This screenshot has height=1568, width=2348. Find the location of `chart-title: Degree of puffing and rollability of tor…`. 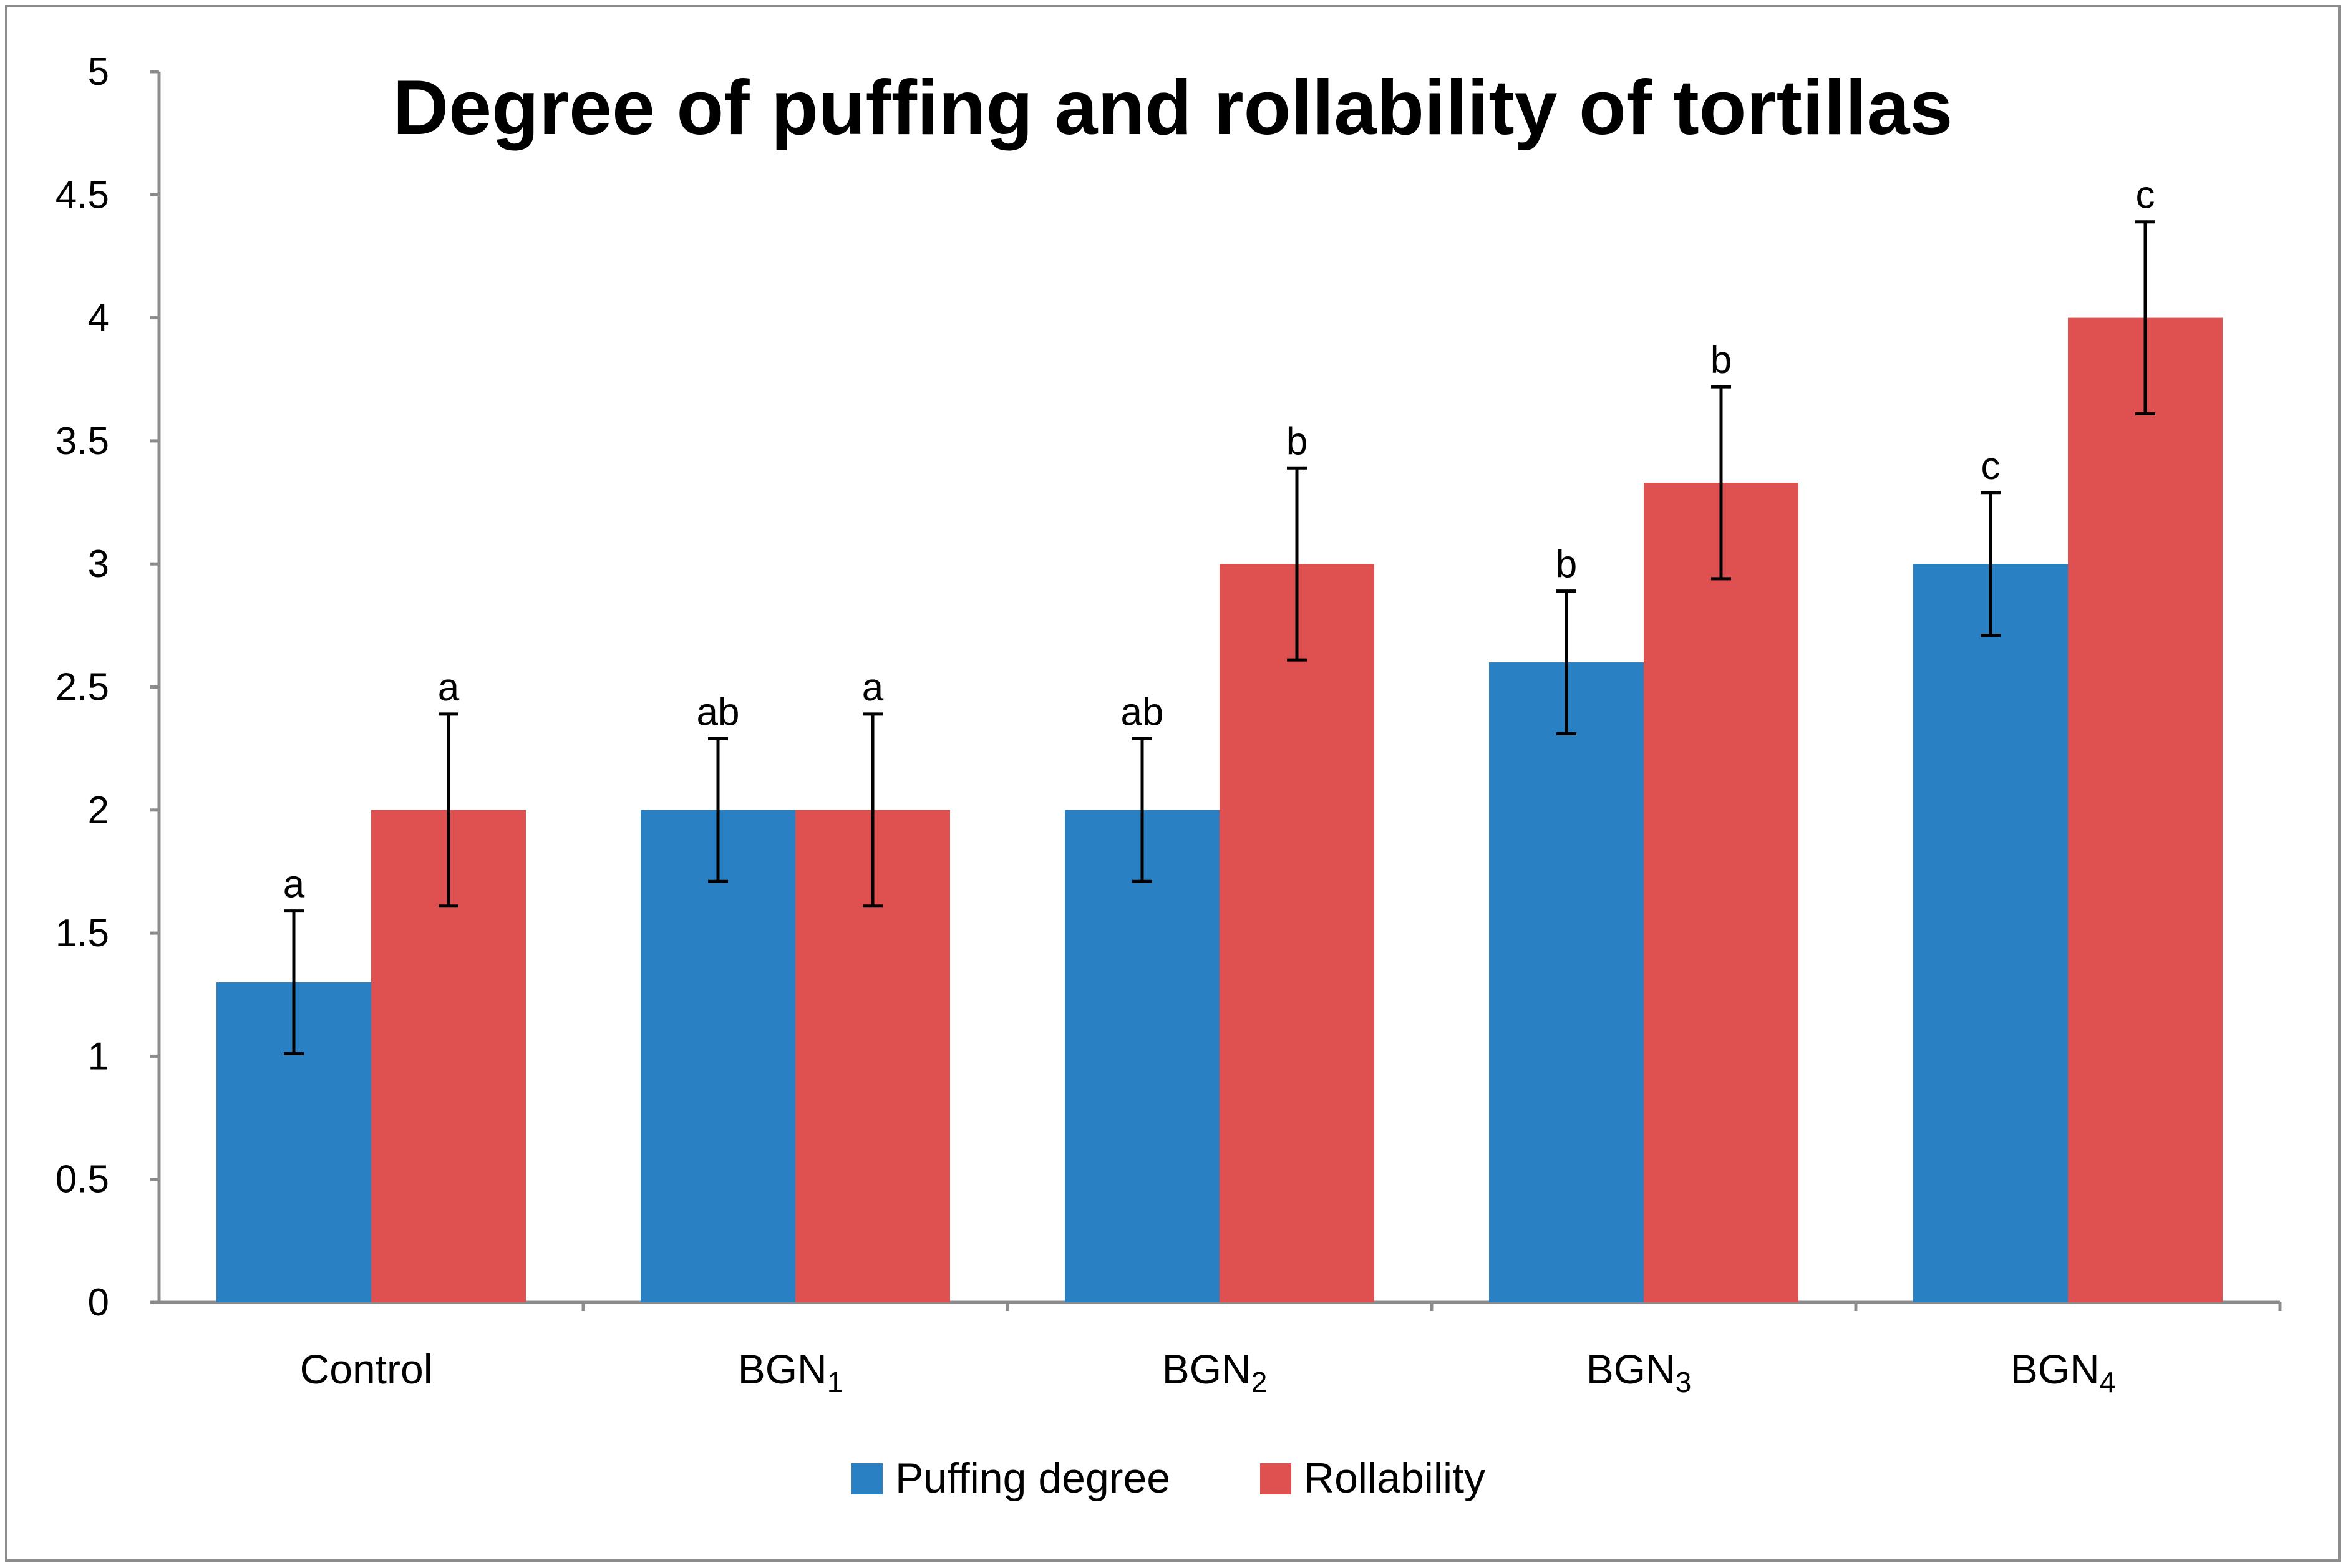

chart-title: Degree of puffing and rollability of tor… is located at coordinates (1173, 108).